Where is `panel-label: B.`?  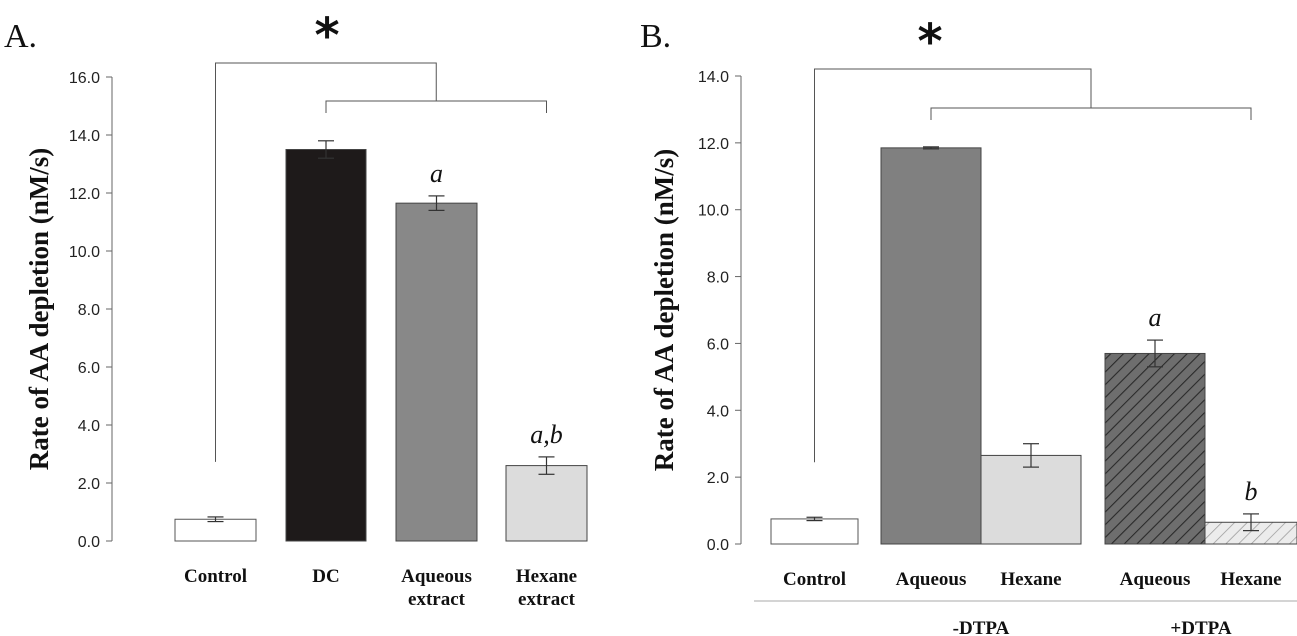 panel-label: B. is located at coordinates (655, 36).